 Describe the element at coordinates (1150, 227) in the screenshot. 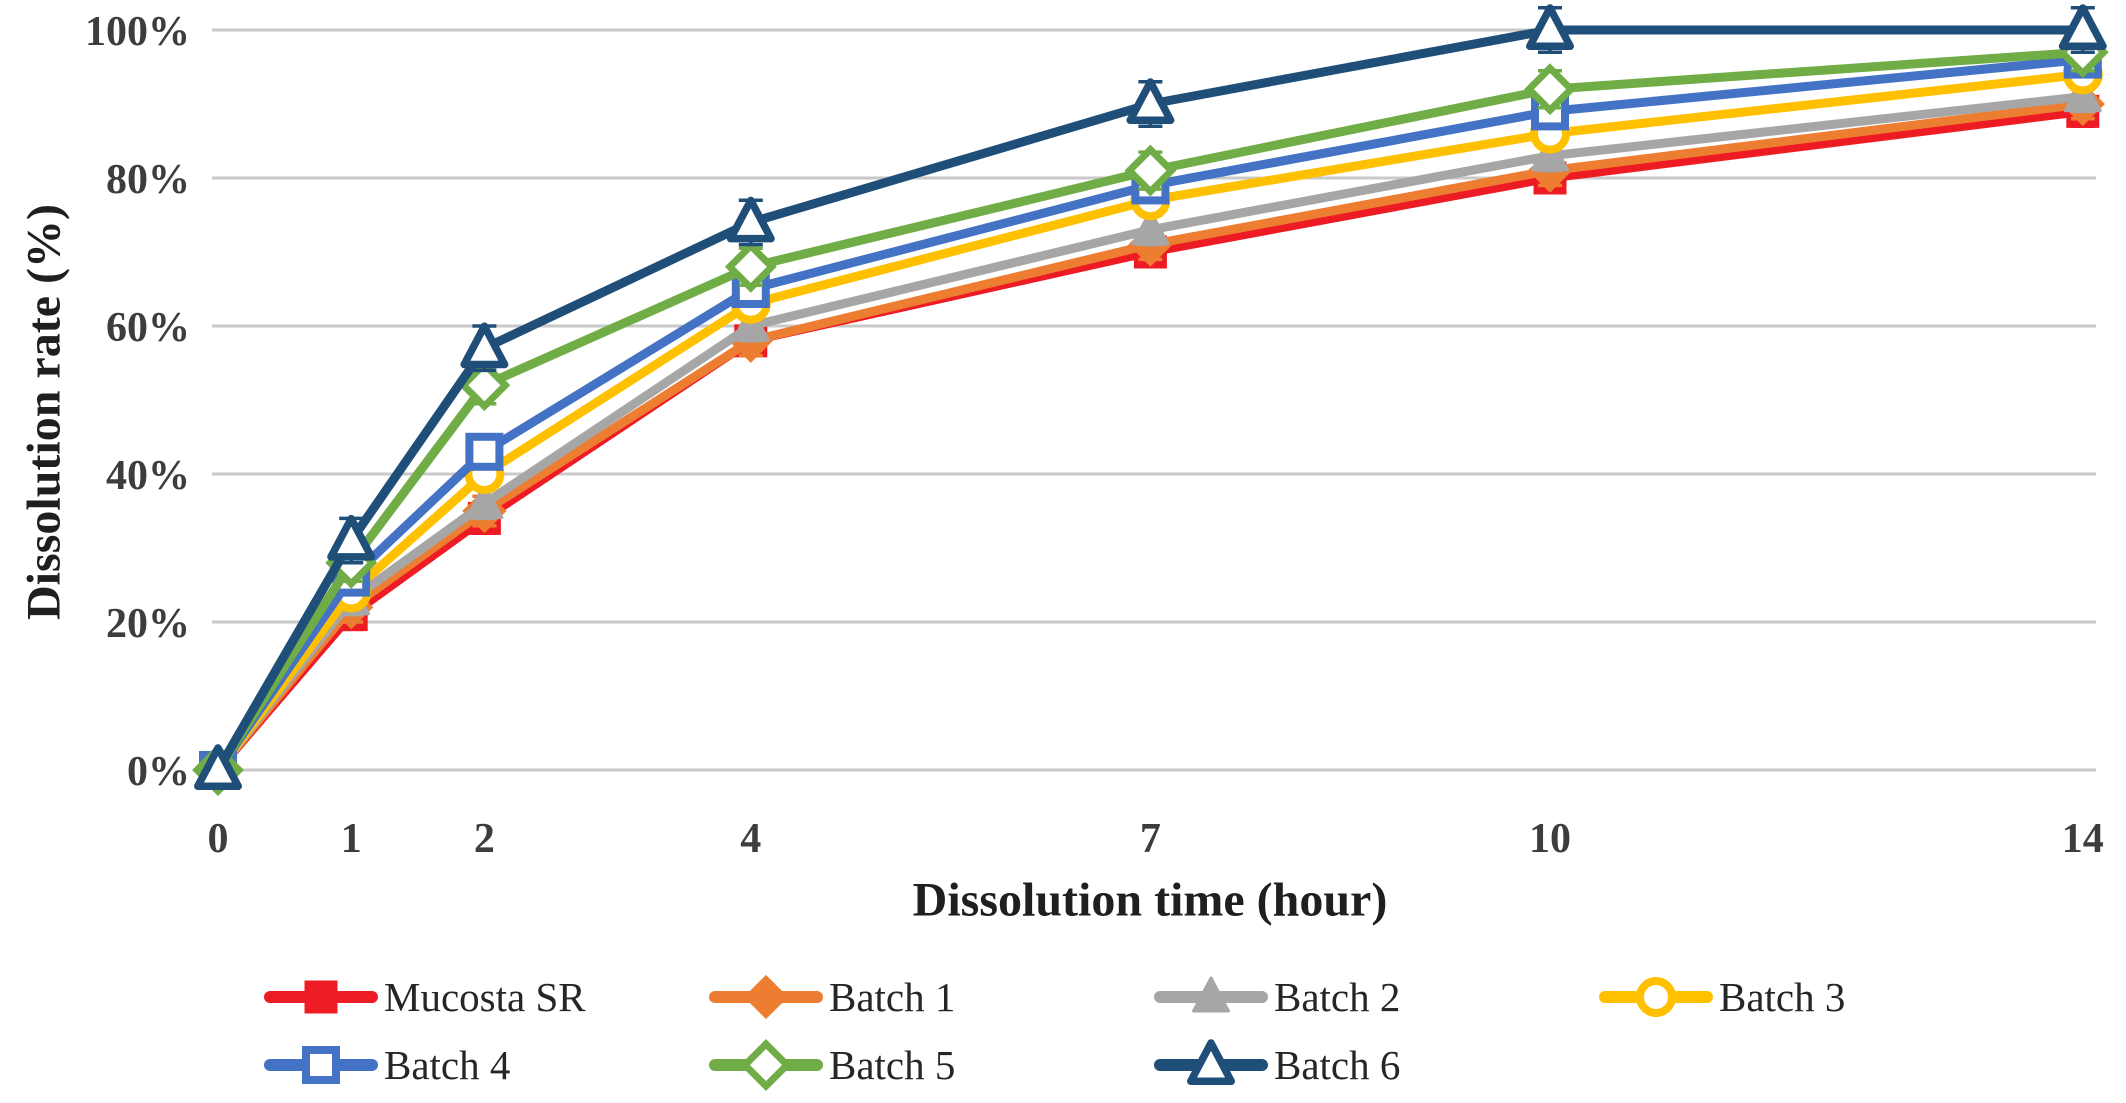

I see `data-point-marker-batch-2-x7` at that location.